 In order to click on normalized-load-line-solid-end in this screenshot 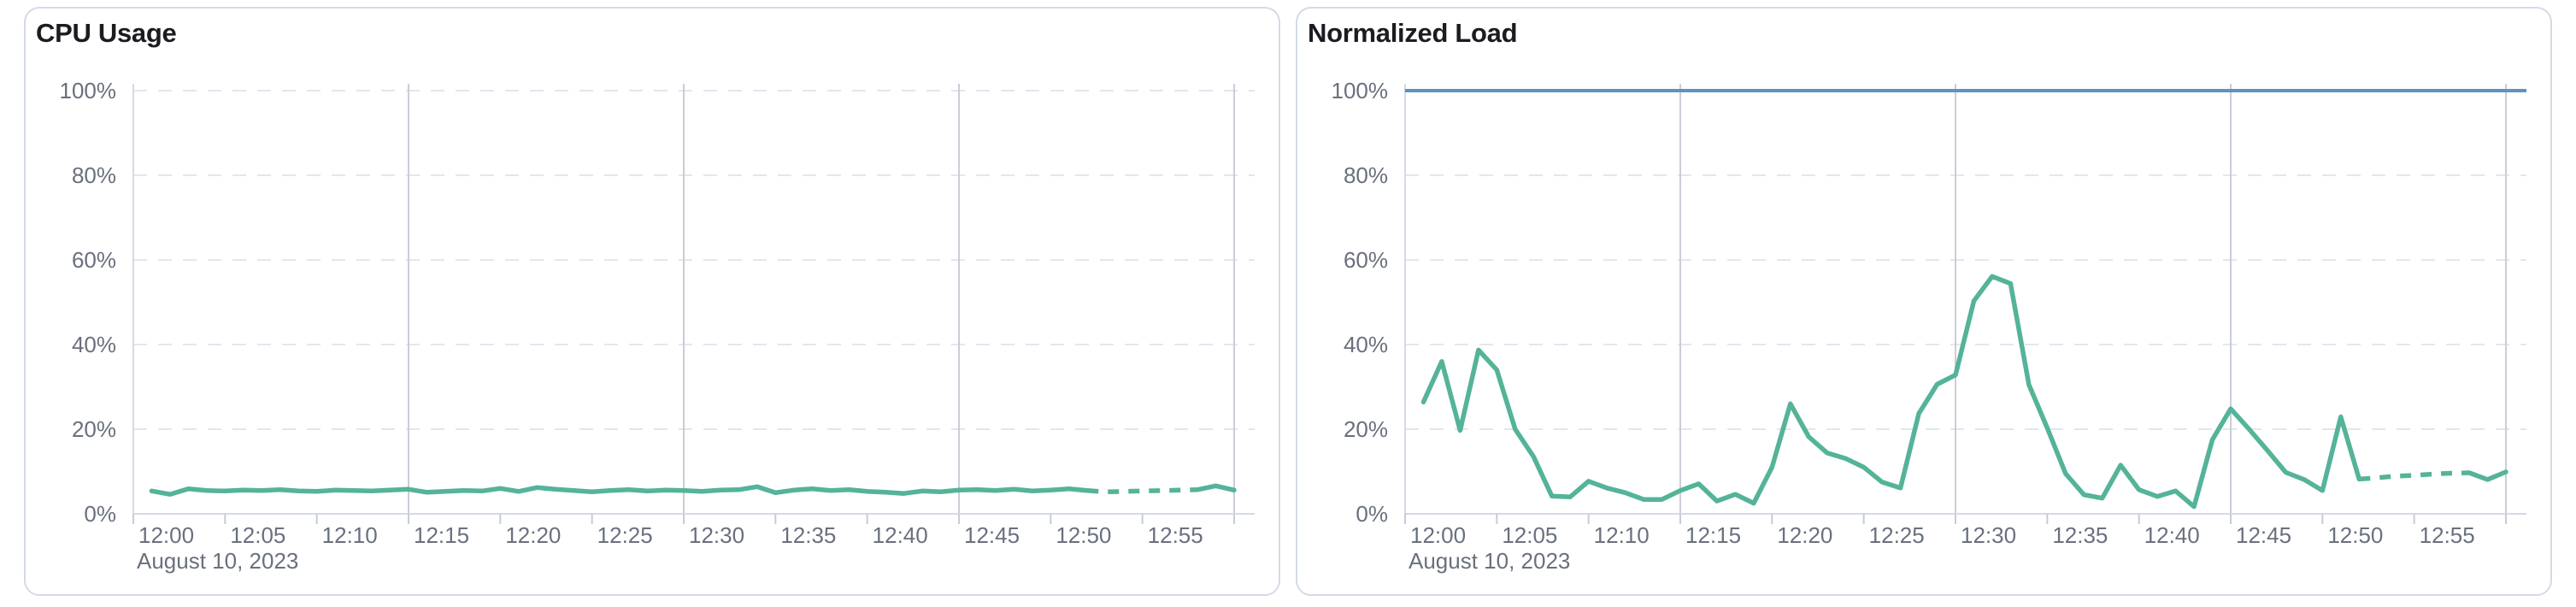, I will do `click(2487, 475)`.